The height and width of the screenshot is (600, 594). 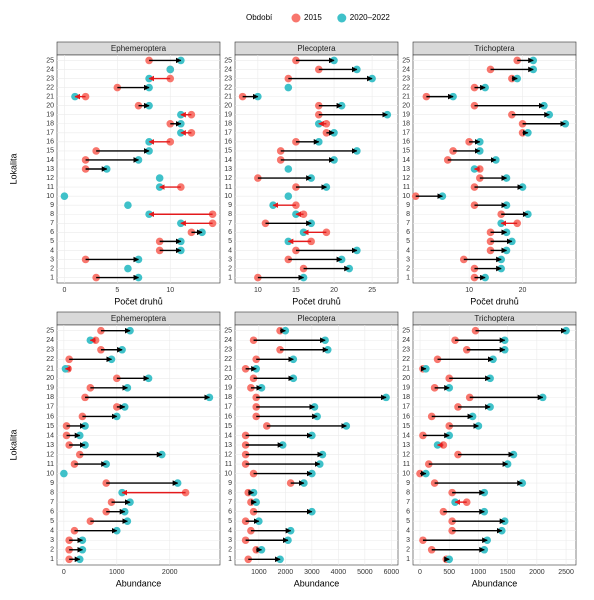 I want to click on y-tick-label: 23, so click(x=228, y=350).